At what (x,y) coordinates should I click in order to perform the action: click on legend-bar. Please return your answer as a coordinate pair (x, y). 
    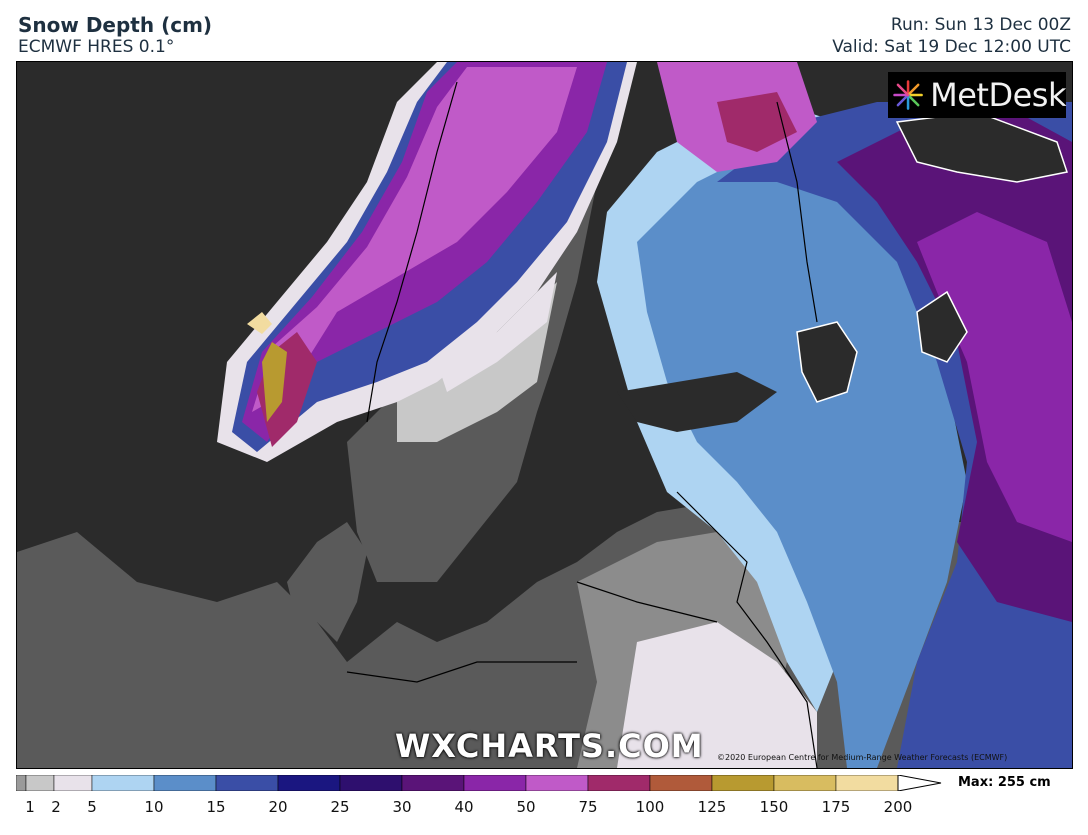
    Looking at the image, I should click on (479, 783).